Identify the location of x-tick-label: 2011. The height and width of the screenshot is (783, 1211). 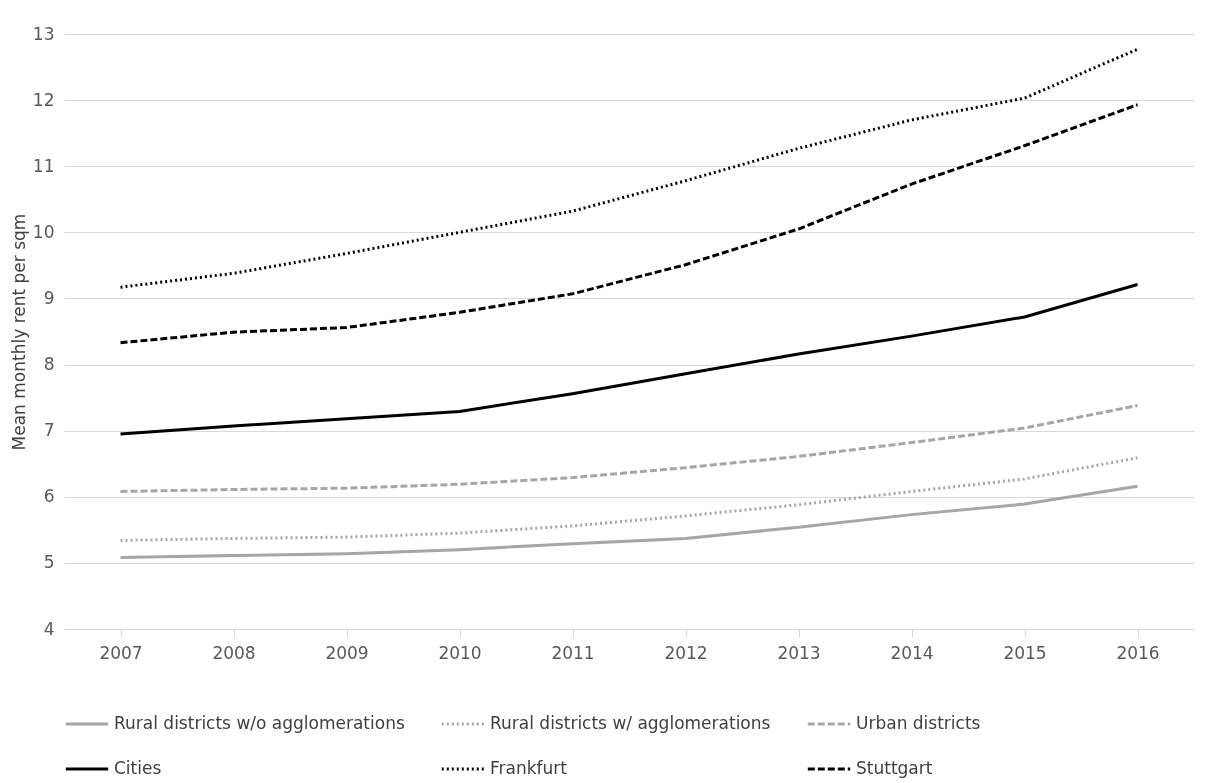
(573, 652).